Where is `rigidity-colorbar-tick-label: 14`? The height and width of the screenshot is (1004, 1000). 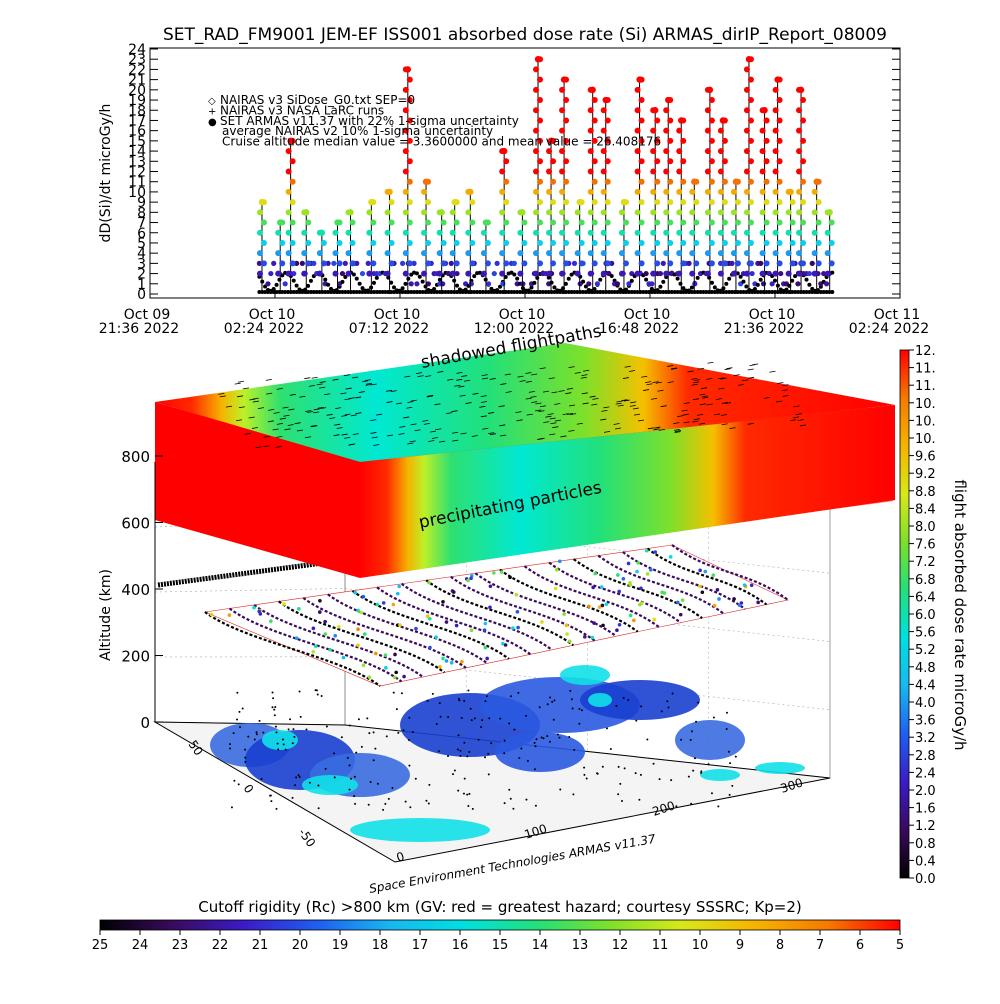
rigidity-colorbar-tick-label: 14 is located at coordinates (540, 945).